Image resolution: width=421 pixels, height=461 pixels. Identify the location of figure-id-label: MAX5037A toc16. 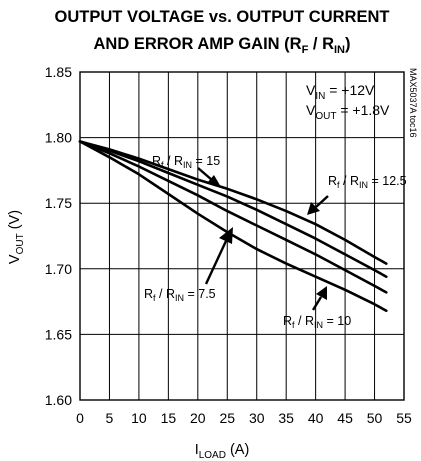
(413, 103).